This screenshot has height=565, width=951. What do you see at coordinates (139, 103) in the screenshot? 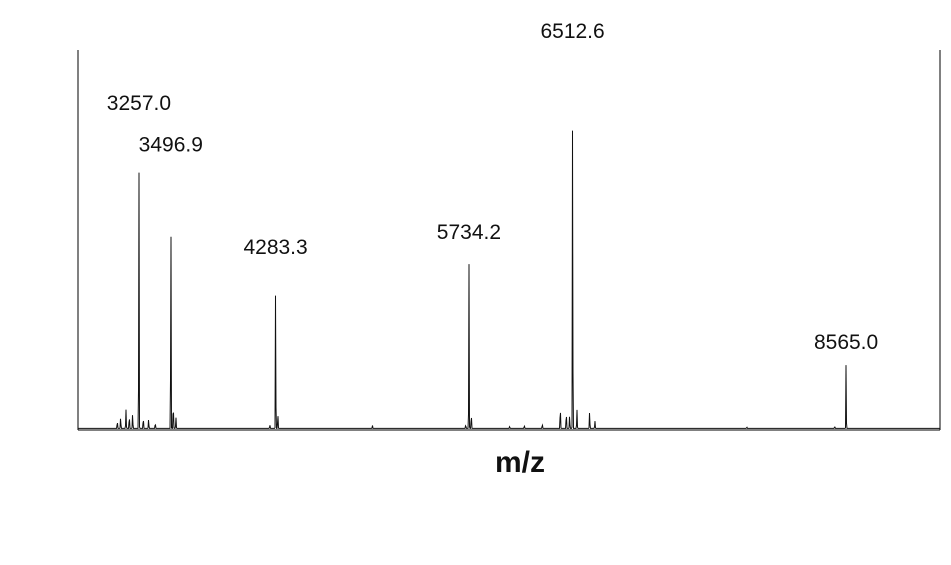
I see `peak-label: 3257.0` at bounding box center [139, 103].